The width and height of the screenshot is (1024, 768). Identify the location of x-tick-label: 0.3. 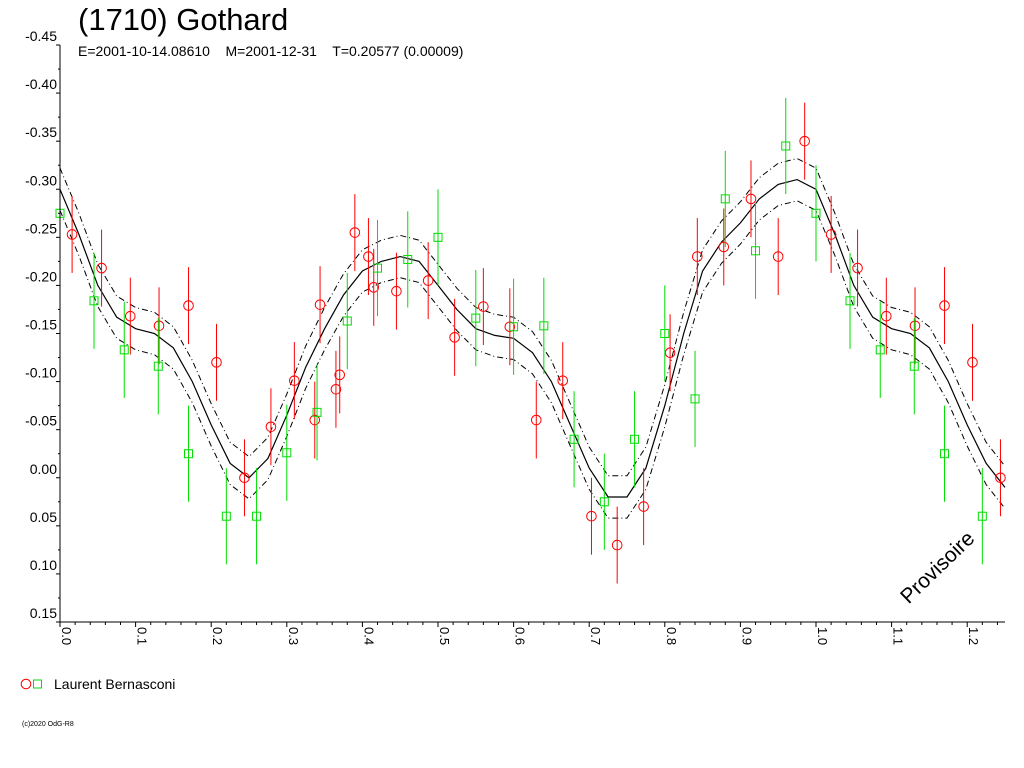
(293, 636).